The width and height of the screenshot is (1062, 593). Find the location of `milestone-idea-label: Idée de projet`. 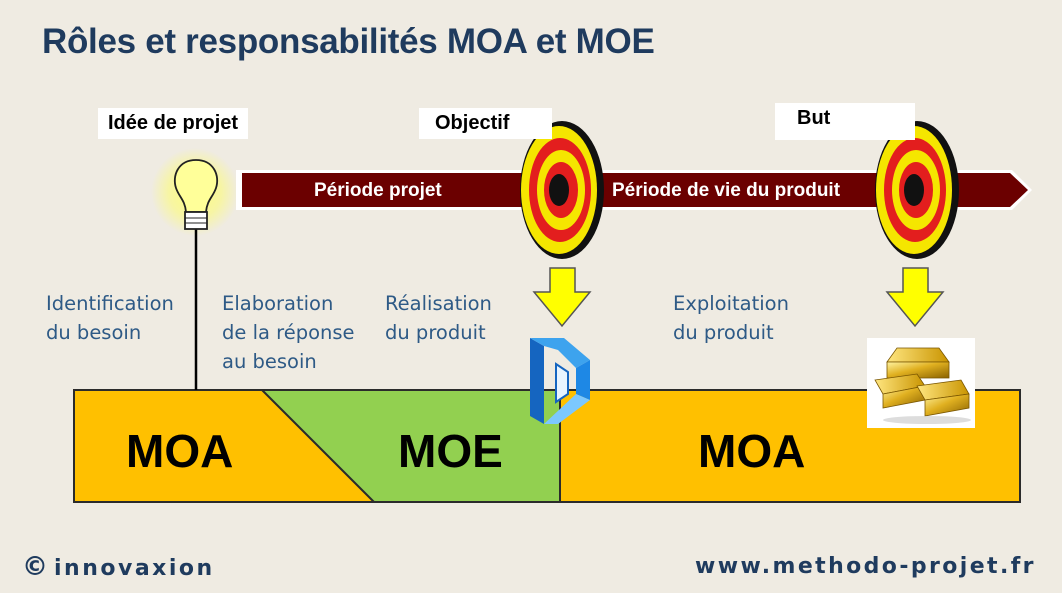

milestone-idea-label: Idée de projet is located at coordinates (173, 123).